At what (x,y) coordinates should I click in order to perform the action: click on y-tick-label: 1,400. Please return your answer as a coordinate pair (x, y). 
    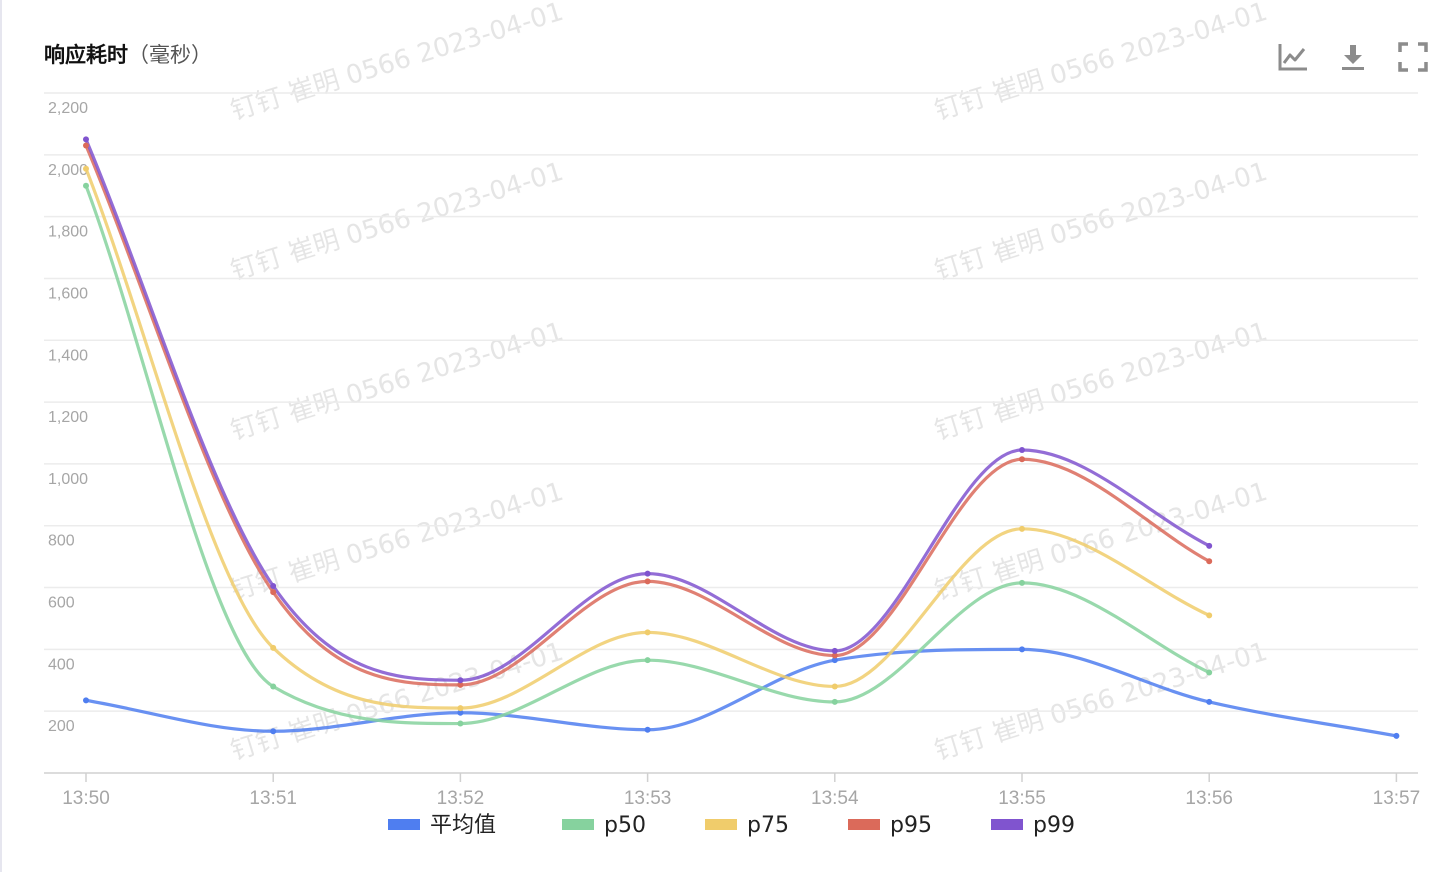
    Looking at the image, I should click on (68, 355).